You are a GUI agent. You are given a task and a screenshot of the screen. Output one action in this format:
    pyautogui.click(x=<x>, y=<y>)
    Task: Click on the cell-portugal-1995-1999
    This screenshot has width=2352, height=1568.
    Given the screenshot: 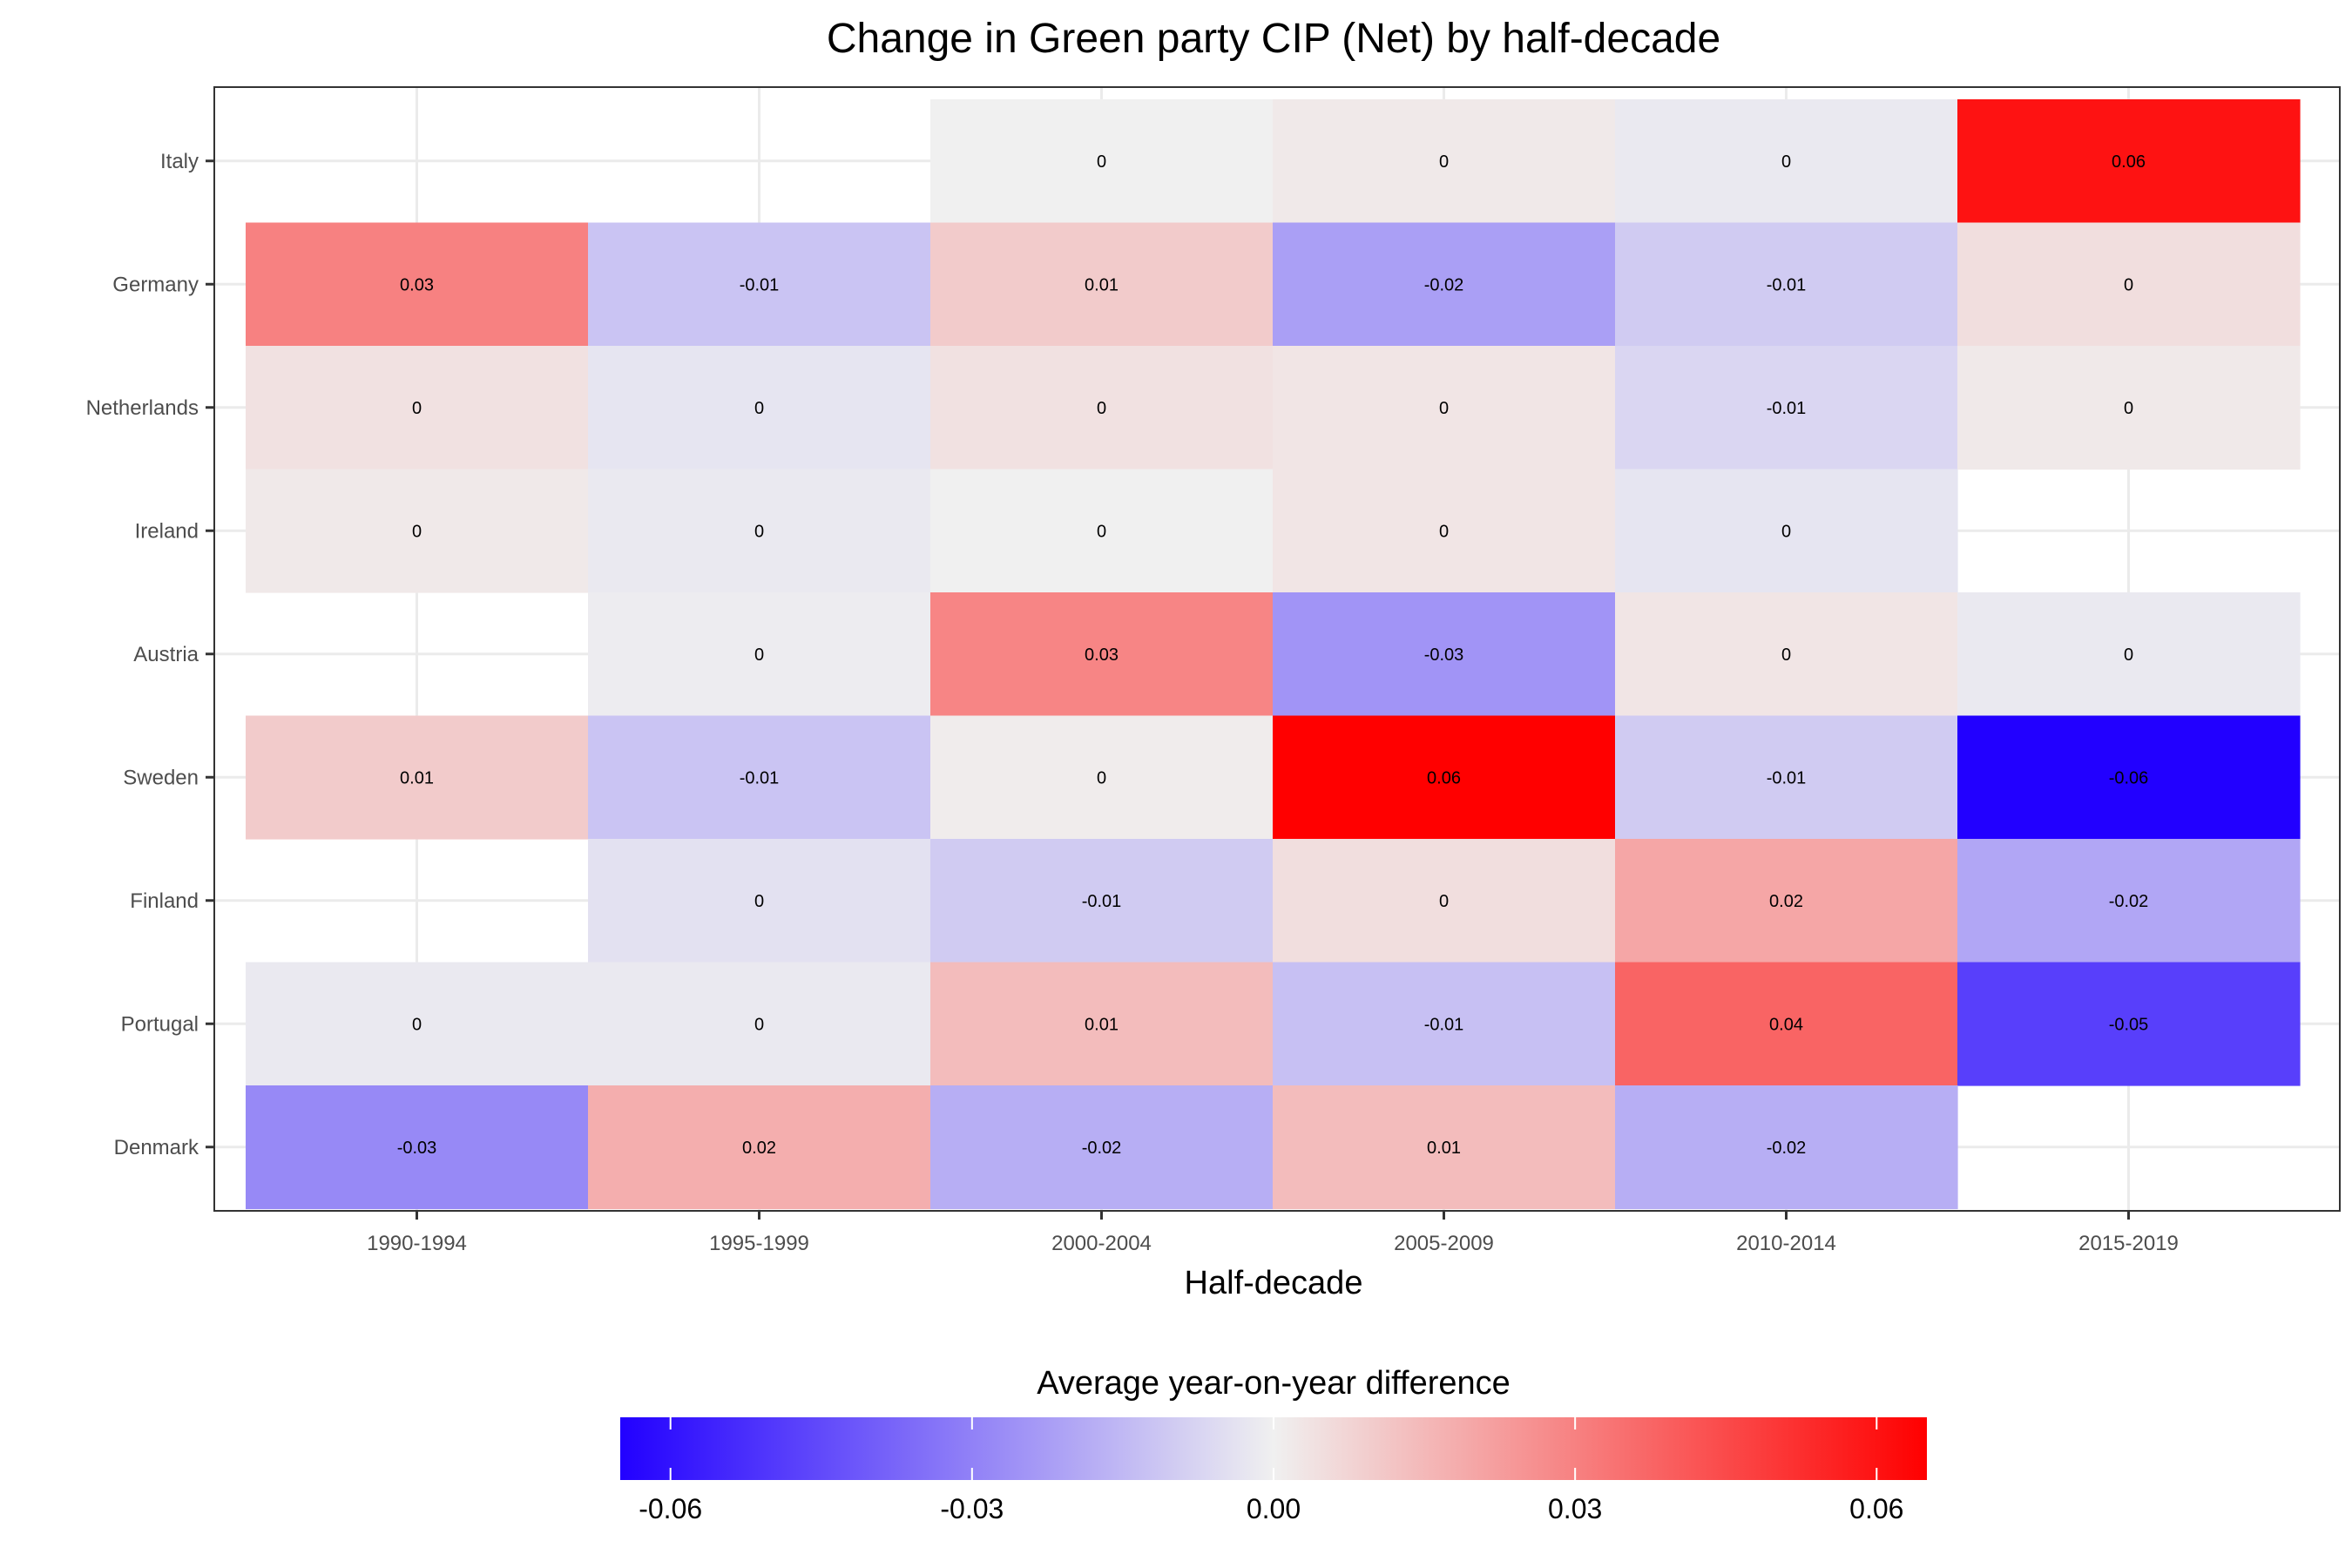 What is the action you would take?
    pyautogui.click(x=759, y=1024)
    